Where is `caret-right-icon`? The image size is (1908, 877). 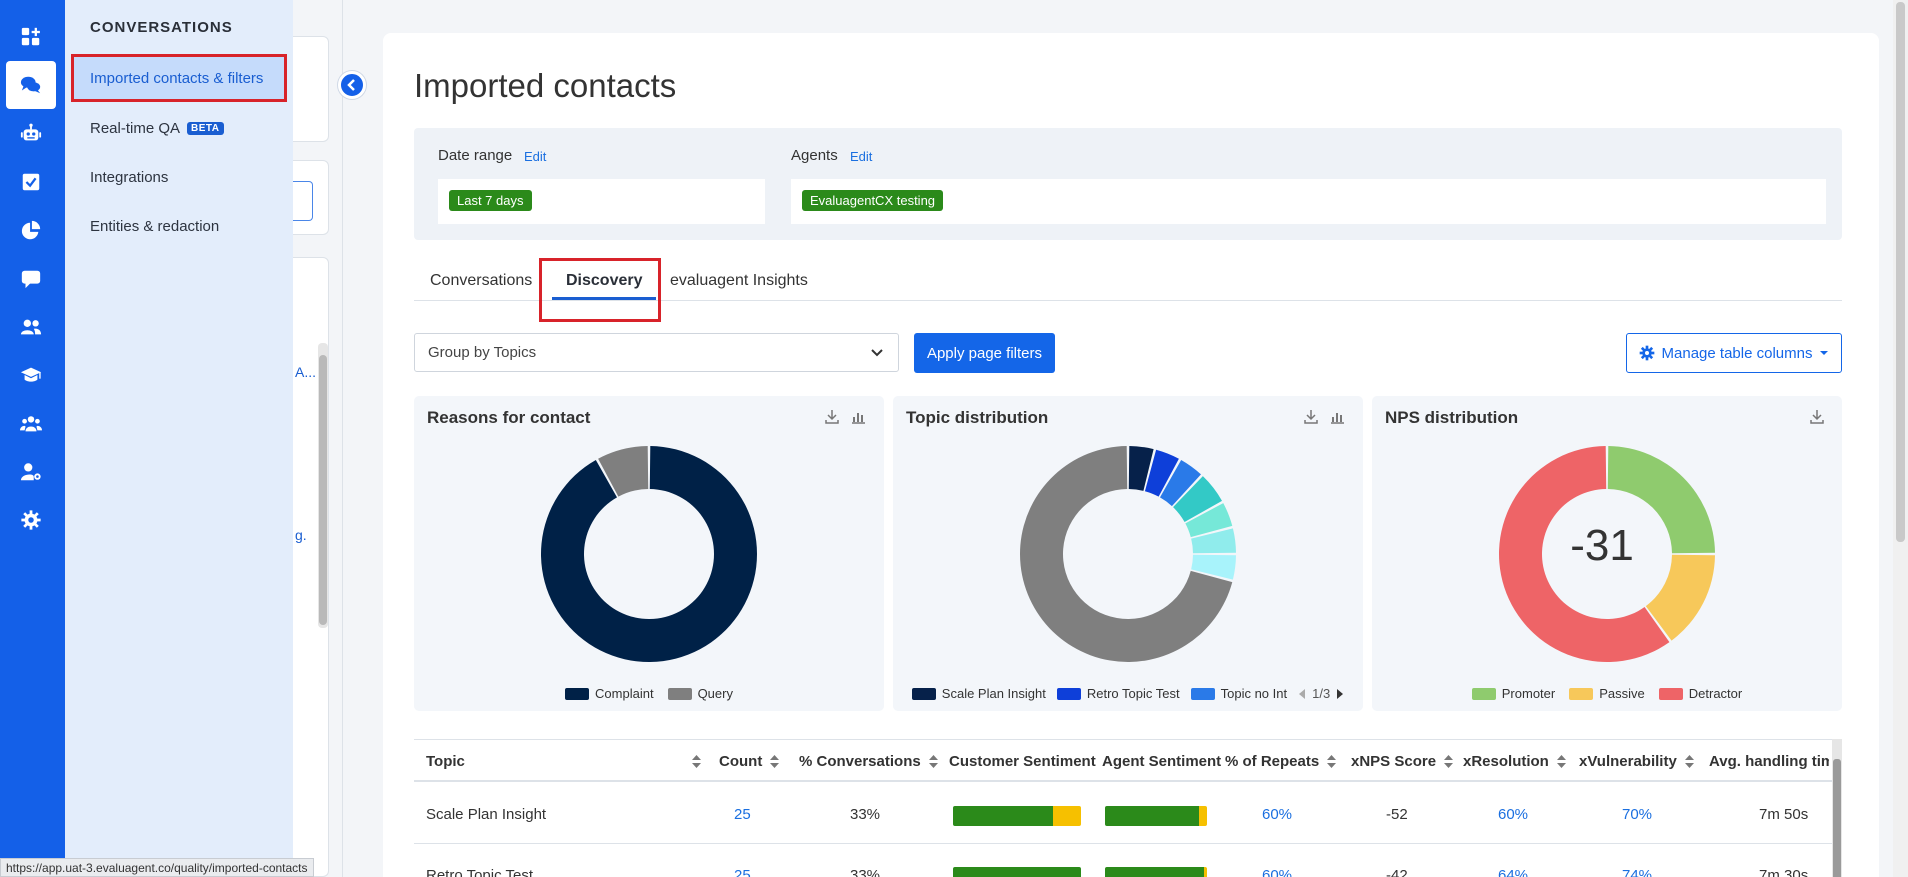 caret-right-icon is located at coordinates (1340, 693).